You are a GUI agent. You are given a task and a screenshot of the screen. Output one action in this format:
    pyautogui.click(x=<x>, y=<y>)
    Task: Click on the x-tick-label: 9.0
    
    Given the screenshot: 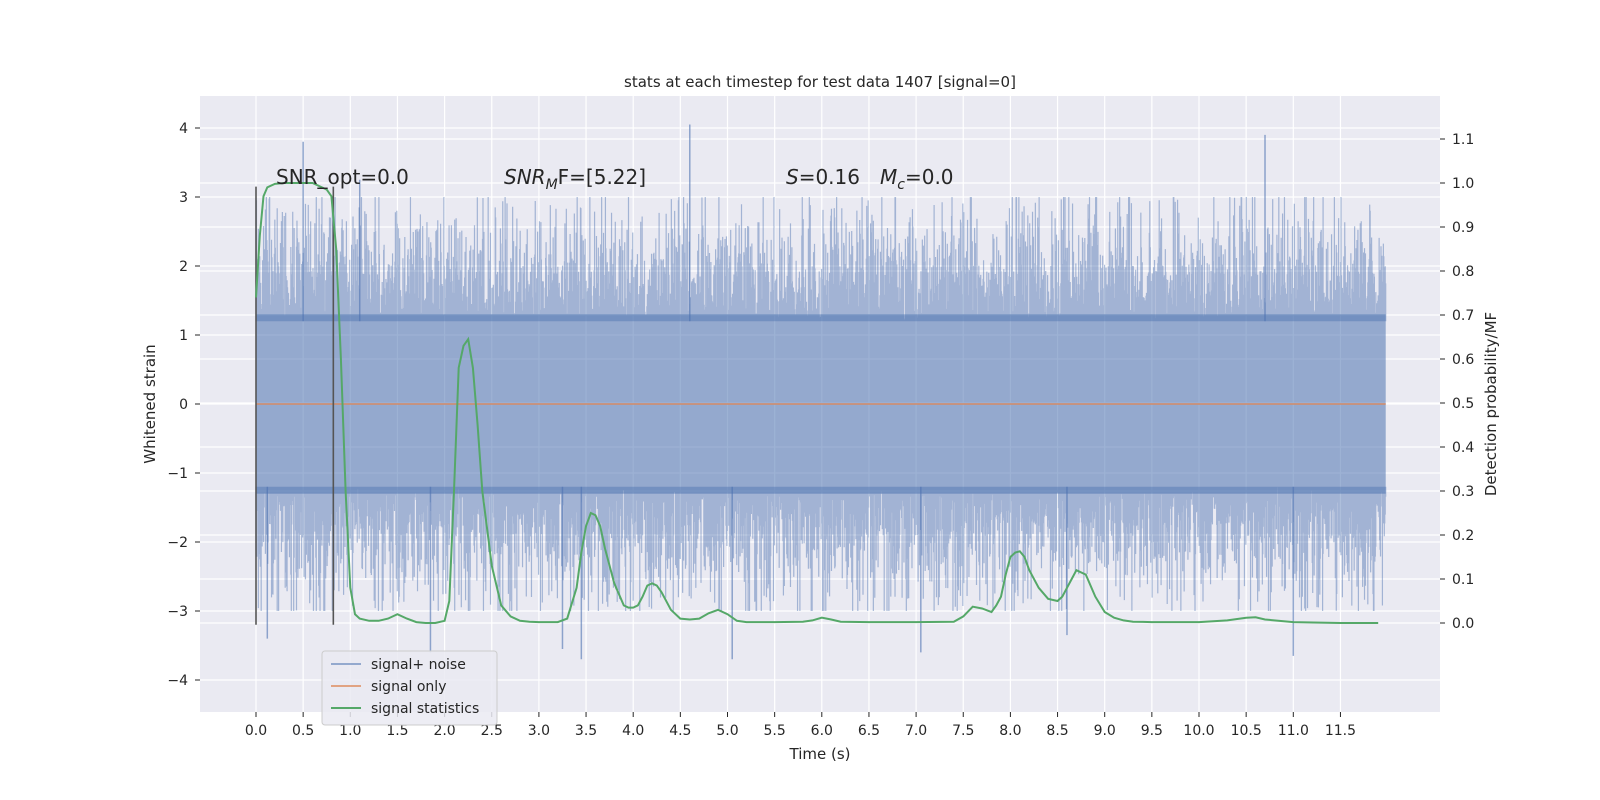 What is the action you would take?
    pyautogui.click(x=1105, y=731)
    